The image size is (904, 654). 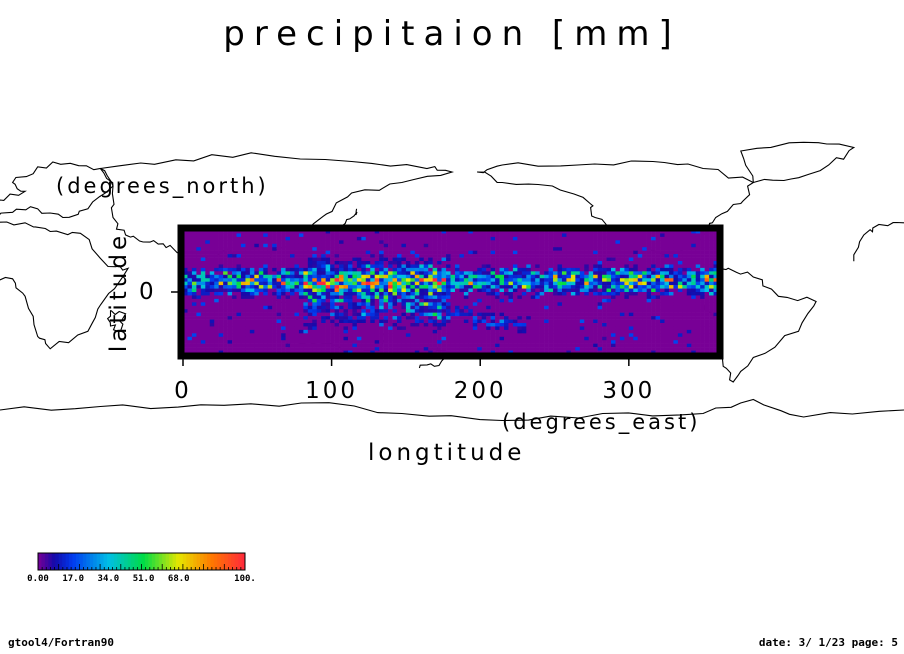 What do you see at coordinates (143, 579) in the screenshot?
I see `colorbar-tick-label: 51.0` at bounding box center [143, 579].